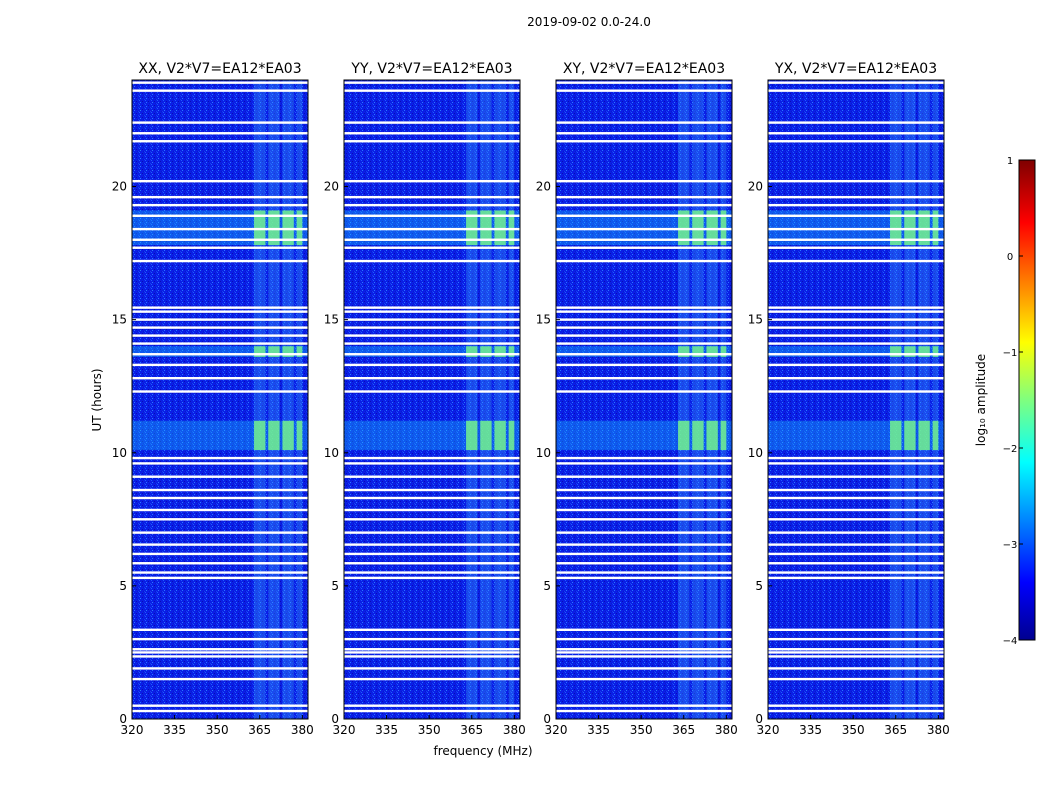  What do you see at coordinates (482, 751) in the screenshot?
I see `x-axis-label: frequency (MHz)` at bounding box center [482, 751].